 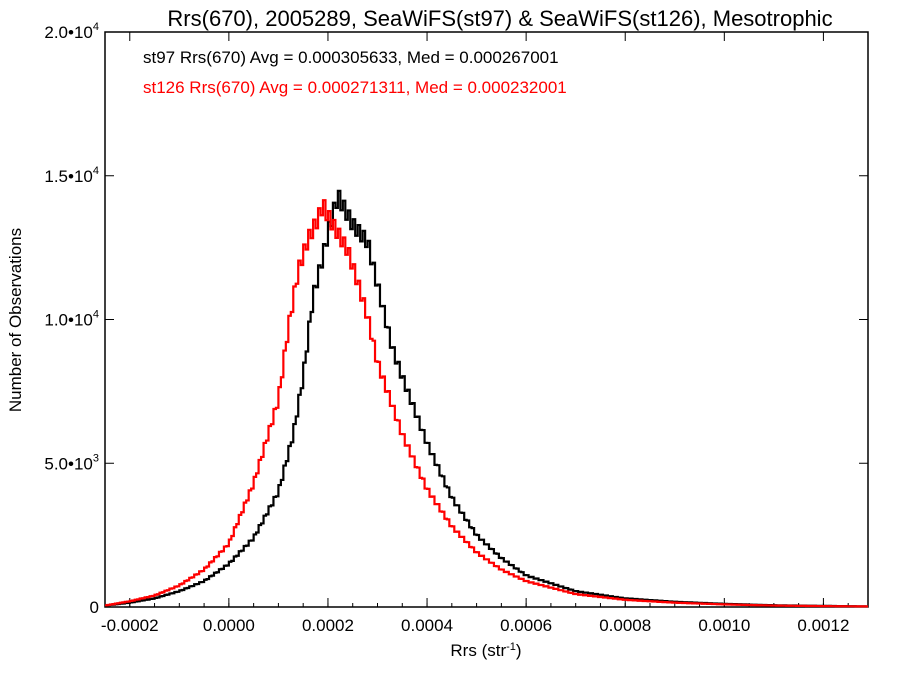 What do you see at coordinates (427, 625) in the screenshot?
I see `x-tick-label: 0.0004` at bounding box center [427, 625].